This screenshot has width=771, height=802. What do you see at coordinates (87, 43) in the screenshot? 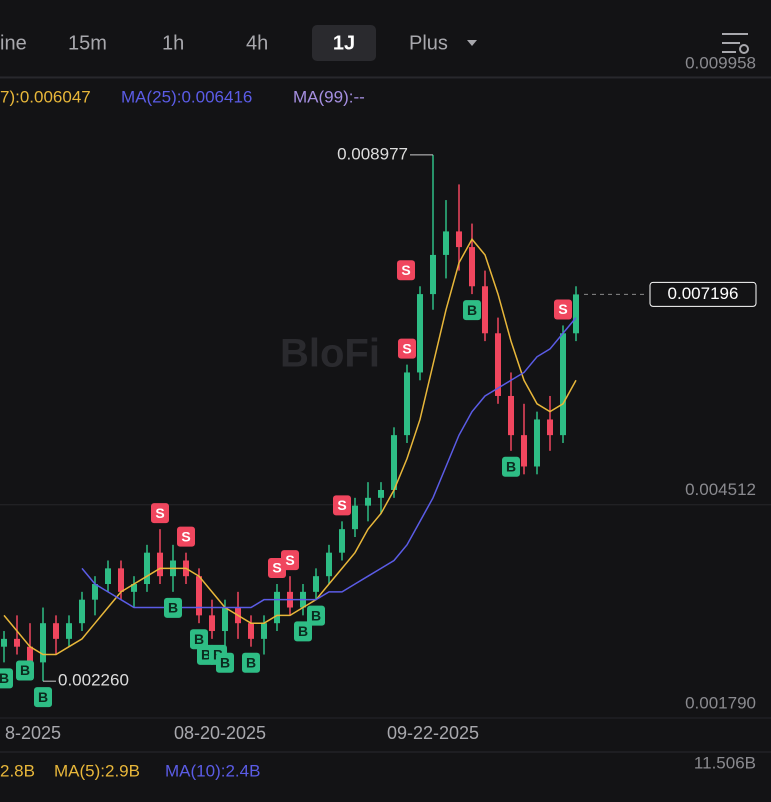
I see `tab: 15m` at bounding box center [87, 43].